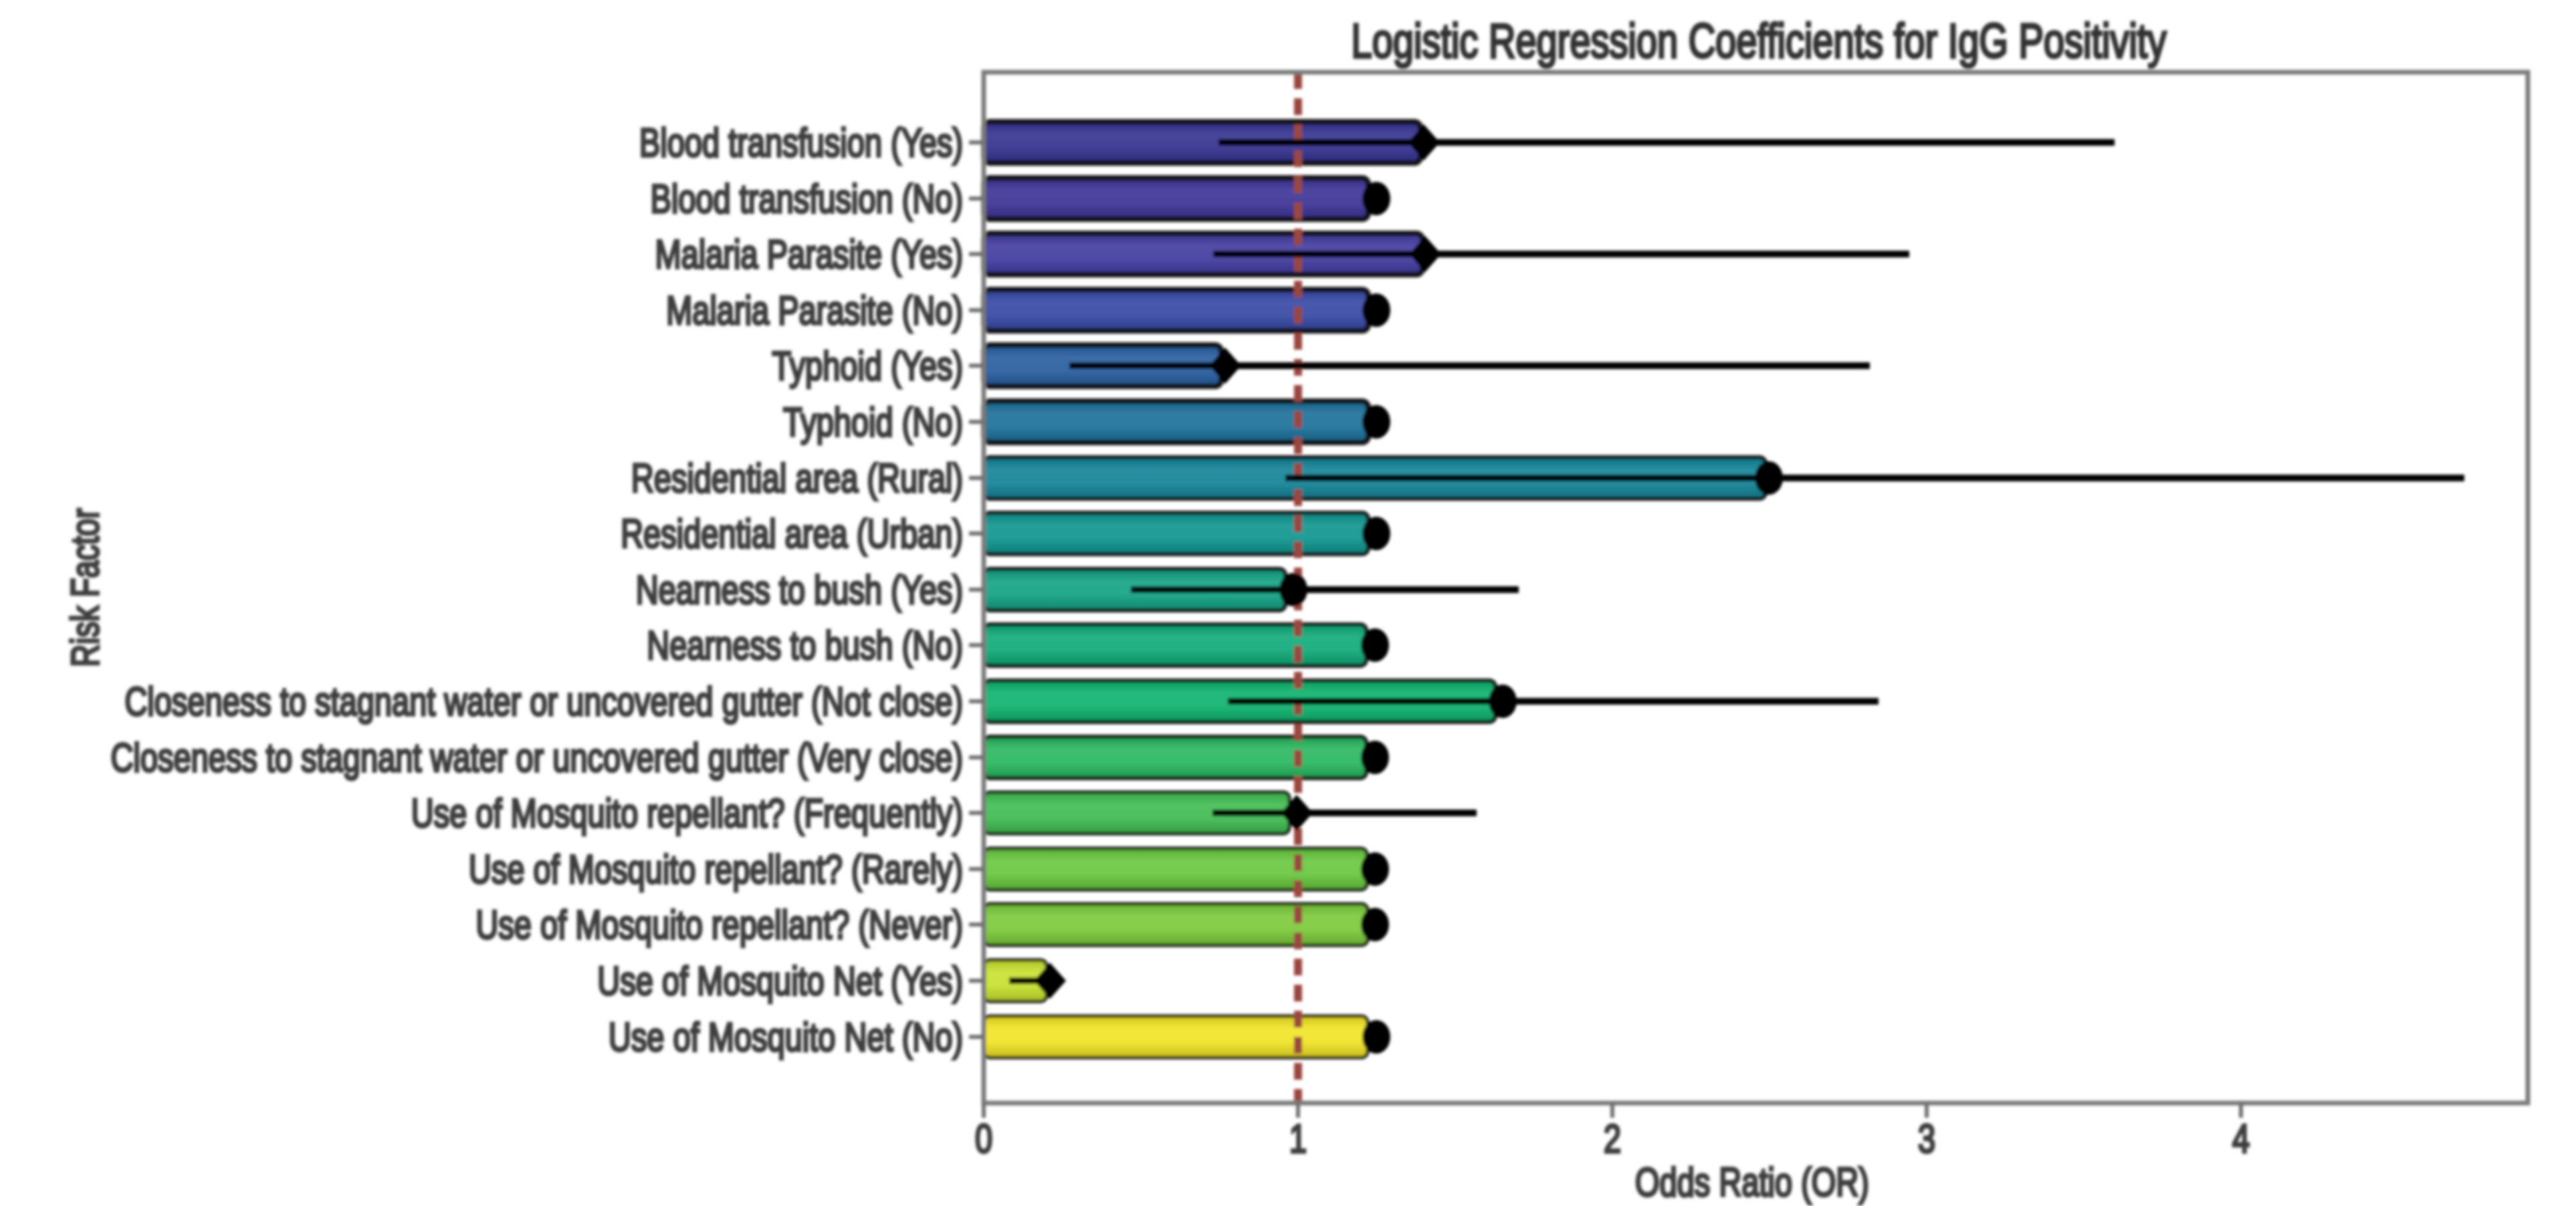 The height and width of the screenshot is (1206, 2576). Describe the element at coordinates (984, 1139) in the screenshot. I see `svg-text: 0` at that location.